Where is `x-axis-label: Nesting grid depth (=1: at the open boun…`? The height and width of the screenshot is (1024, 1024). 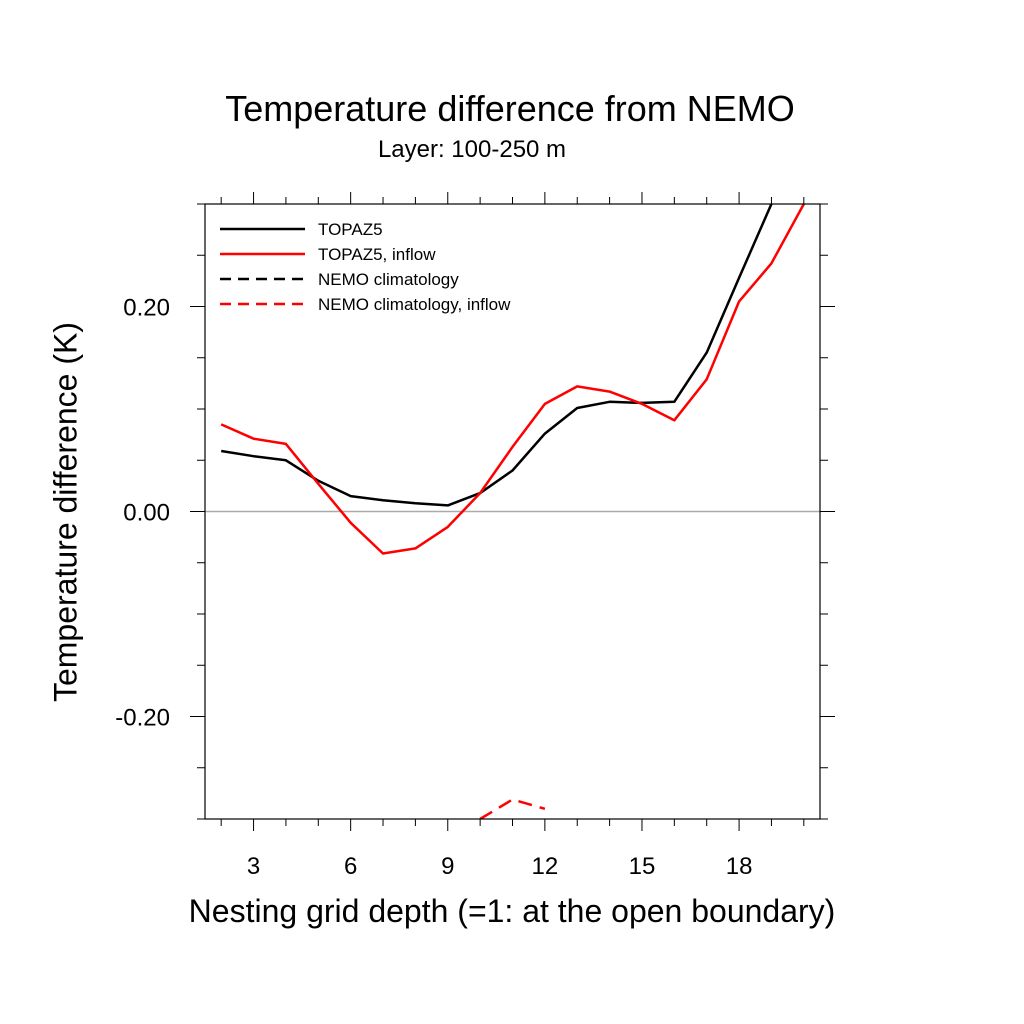 x-axis-label: Nesting grid depth (=1: at the open boun… is located at coordinates (512, 911).